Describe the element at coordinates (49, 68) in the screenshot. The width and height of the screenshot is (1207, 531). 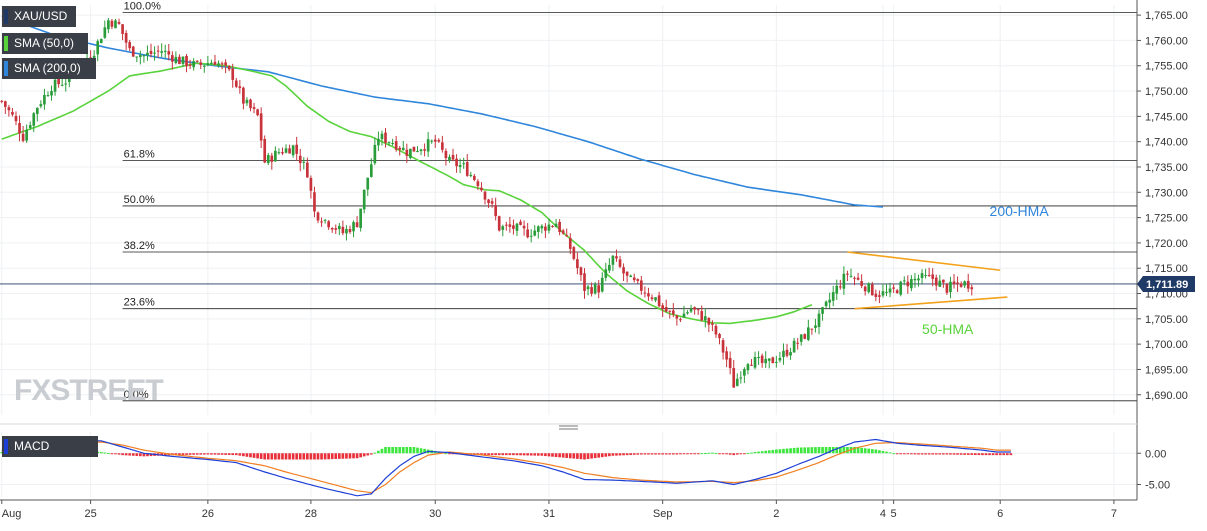
I see `legend-sma200: SMA (200,0)` at that location.